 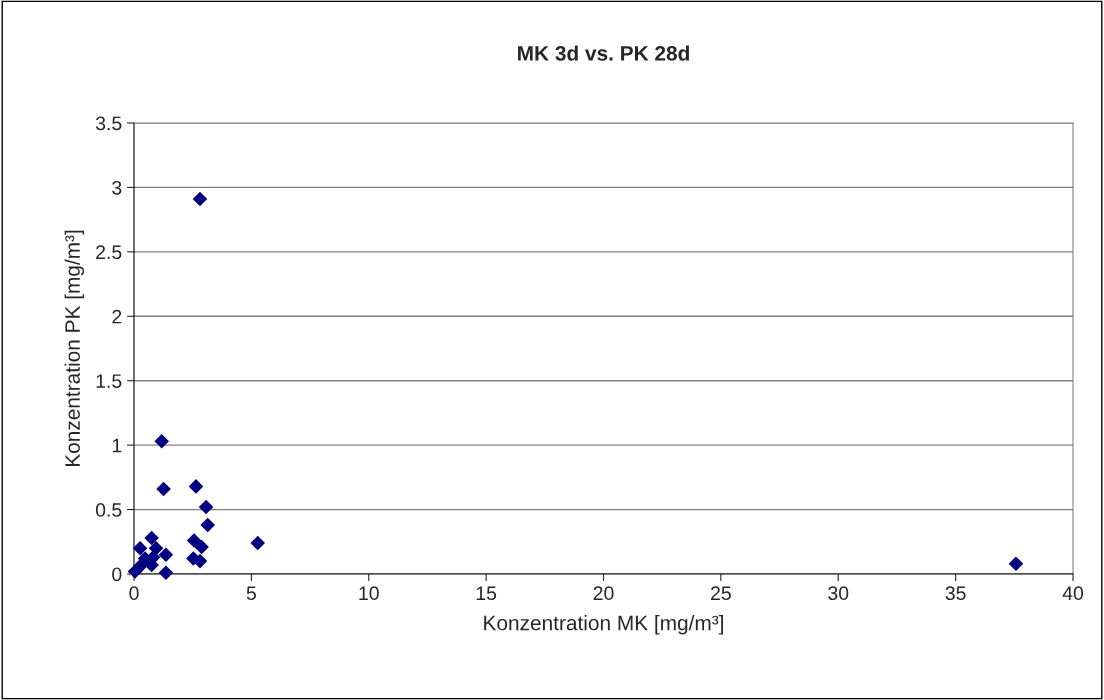 What do you see at coordinates (109, 252) in the screenshot?
I see `y-tick-label: 2.5` at bounding box center [109, 252].